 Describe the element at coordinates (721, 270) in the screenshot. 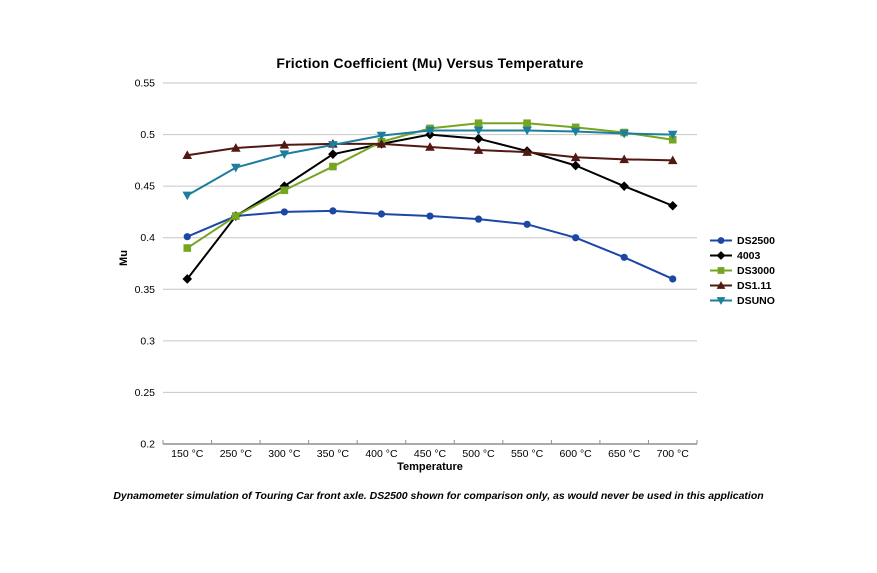

I see `square-legend-marker-icon` at that location.